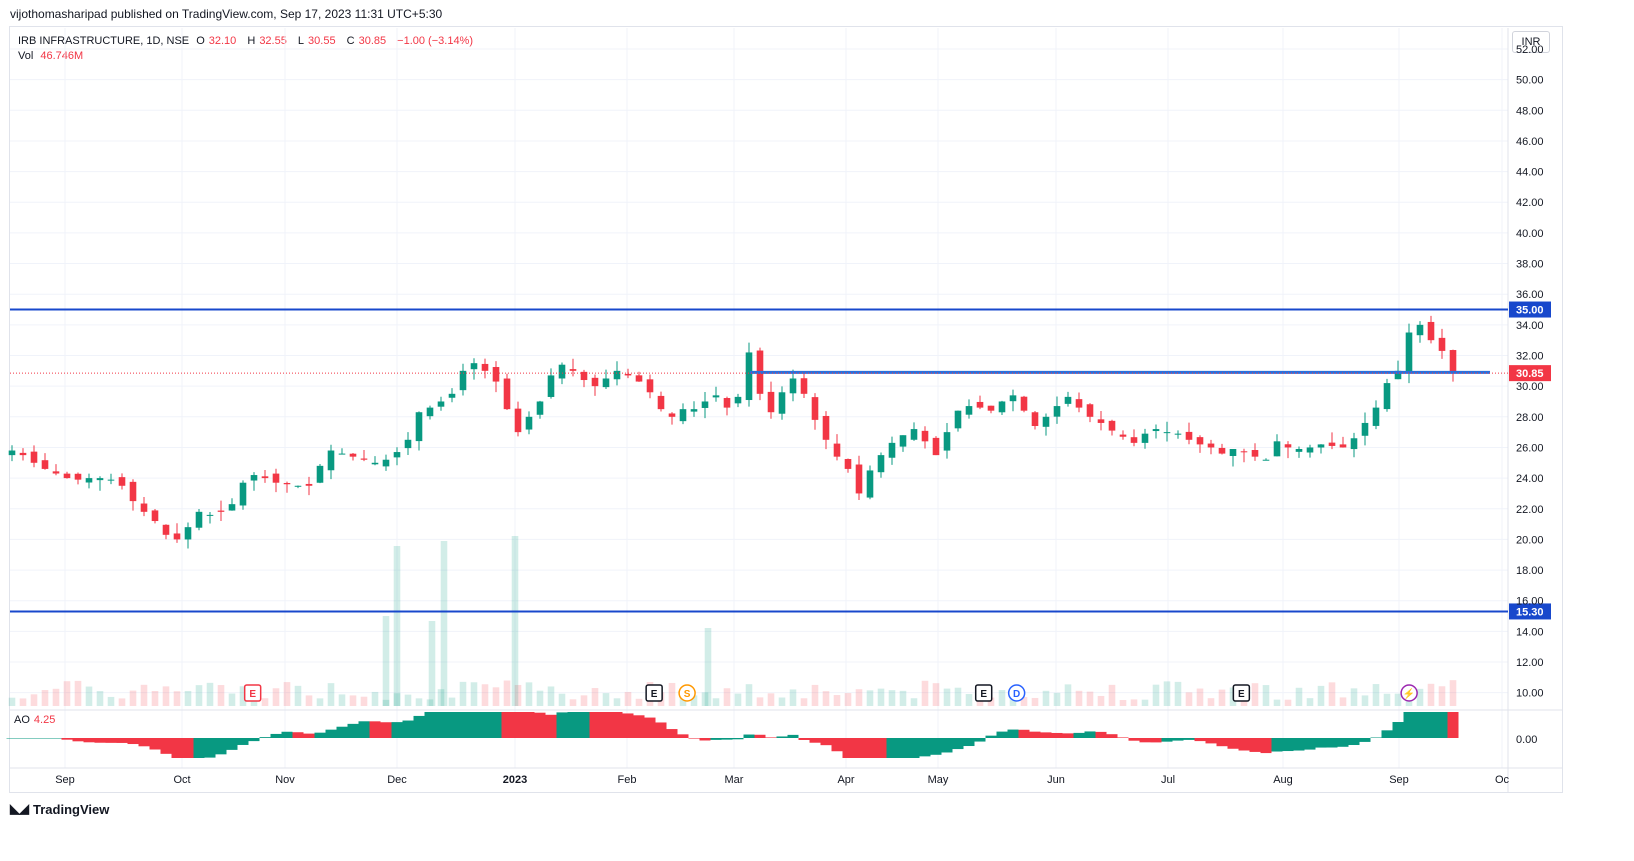 Image resolution: width=1634 pixels, height=861 pixels. Describe the element at coordinates (34, 720) in the screenshot. I see `ao-legend: AO 4.25` at that location.